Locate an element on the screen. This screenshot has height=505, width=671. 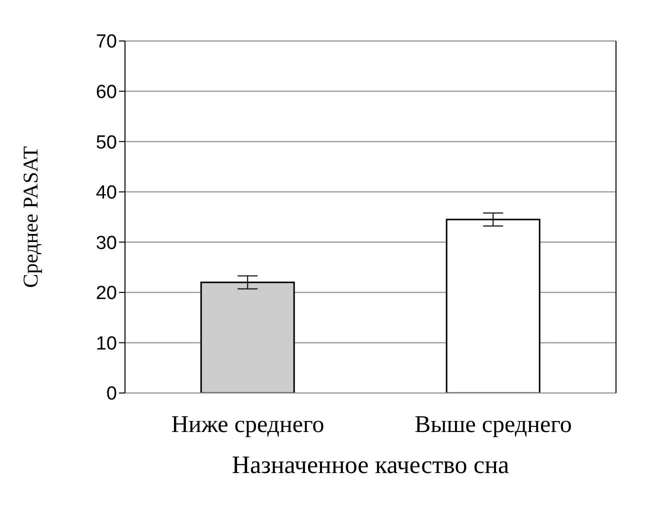
x-tick-label: Ниже среднего is located at coordinates (247, 425).